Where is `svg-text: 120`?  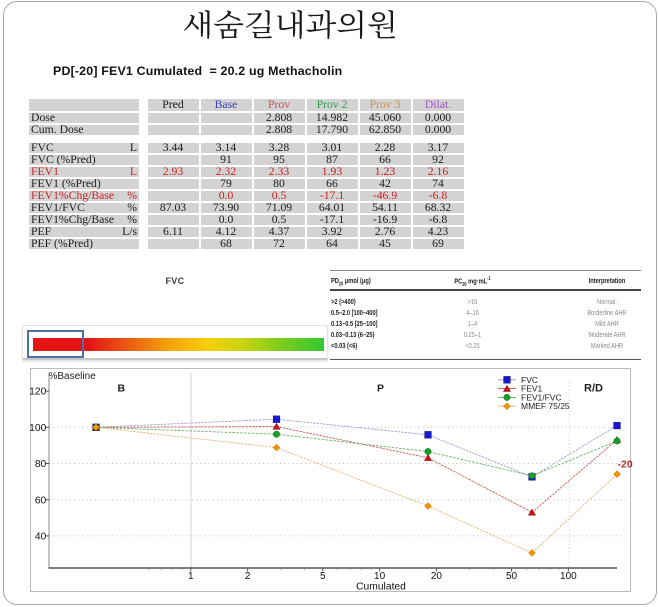
svg-text: 120 is located at coordinates (37, 392).